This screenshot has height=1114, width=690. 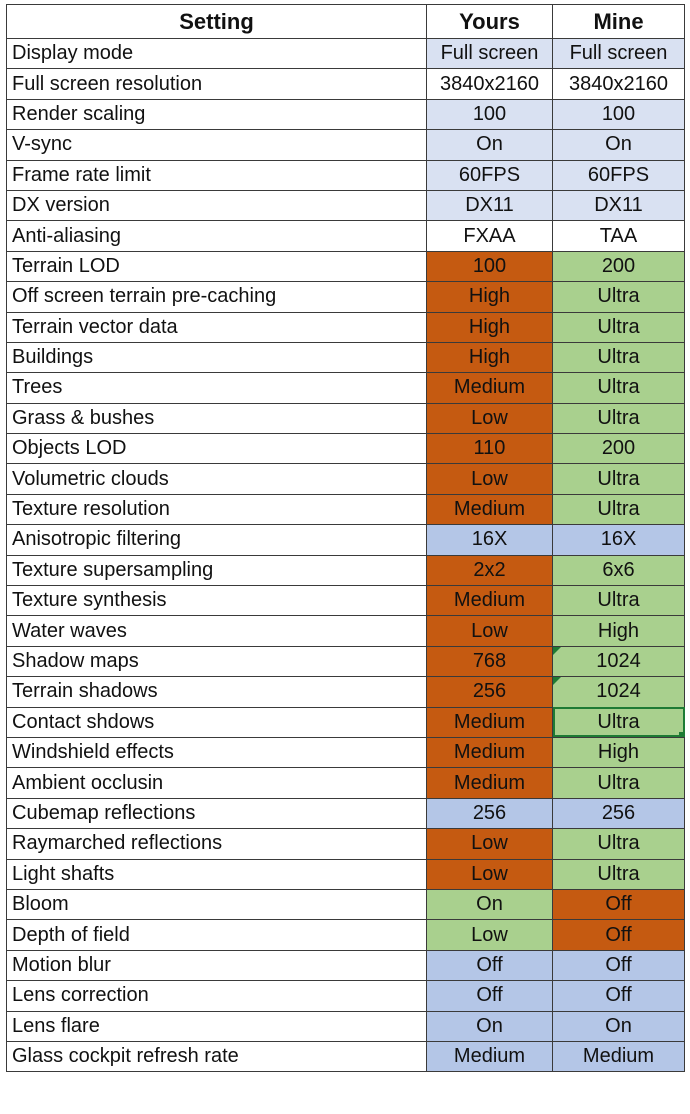 I want to click on setting-cell: Light shafts, so click(x=216, y=874).